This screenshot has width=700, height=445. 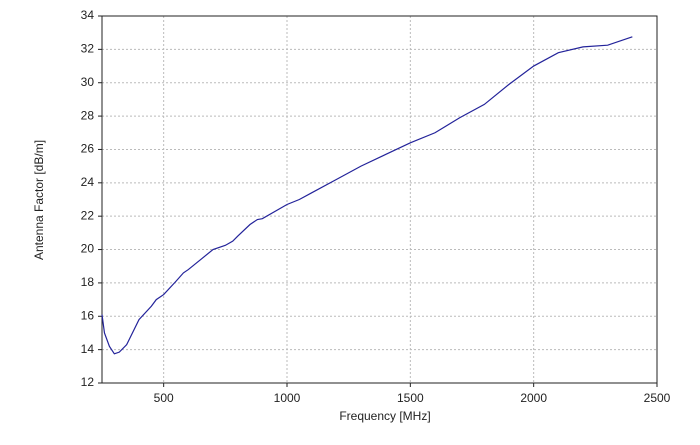 I want to click on y-tick-label: 18, so click(x=88, y=282).